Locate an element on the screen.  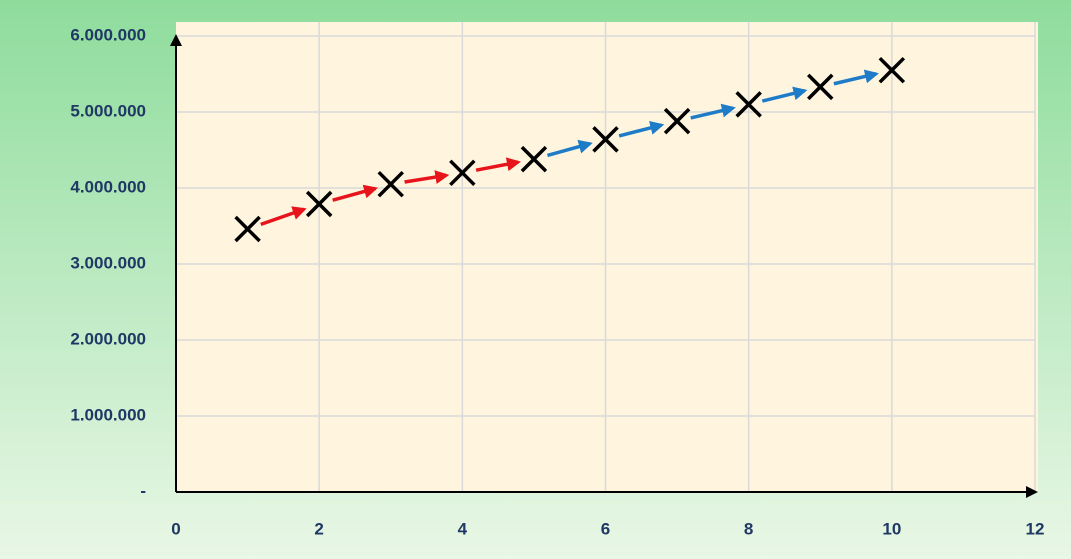
x-tick-label: 2 is located at coordinates (318, 528).